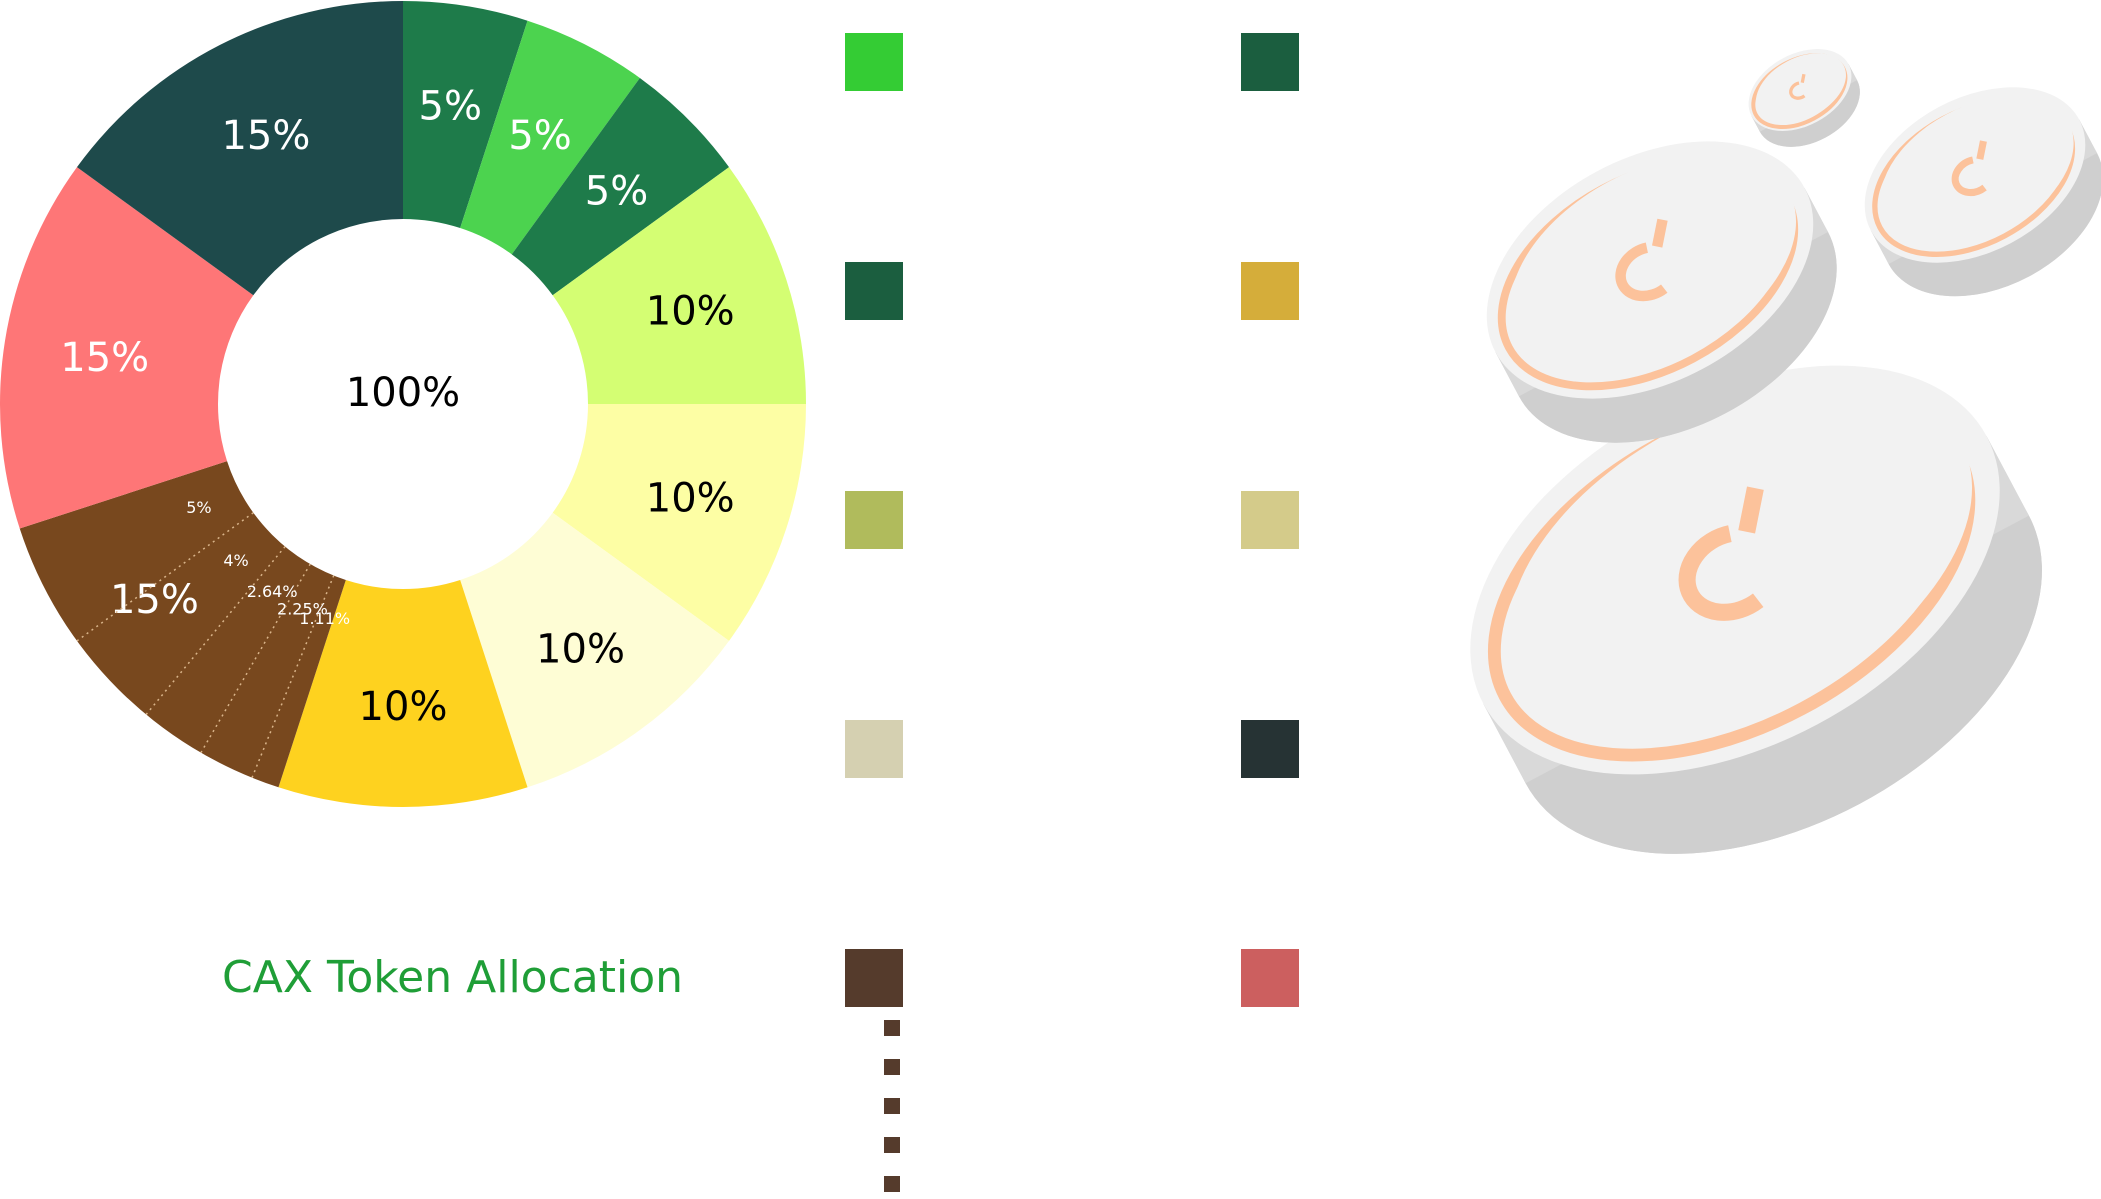 The height and width of the screenshot is (1199, 2101). What do you see at coordinates (324, 618) in the screenshot?
I see `sub-slice-label: 1.11%` at bounding box center [324, 618].